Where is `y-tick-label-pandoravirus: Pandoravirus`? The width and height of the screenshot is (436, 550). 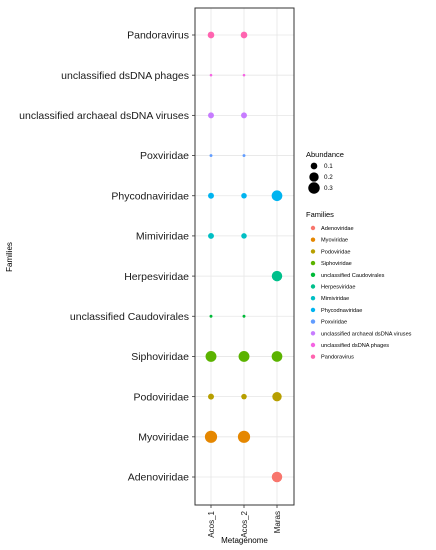 y-tick-label-pandoravirus: Pandoravirus is located at coordinates (158, 36).